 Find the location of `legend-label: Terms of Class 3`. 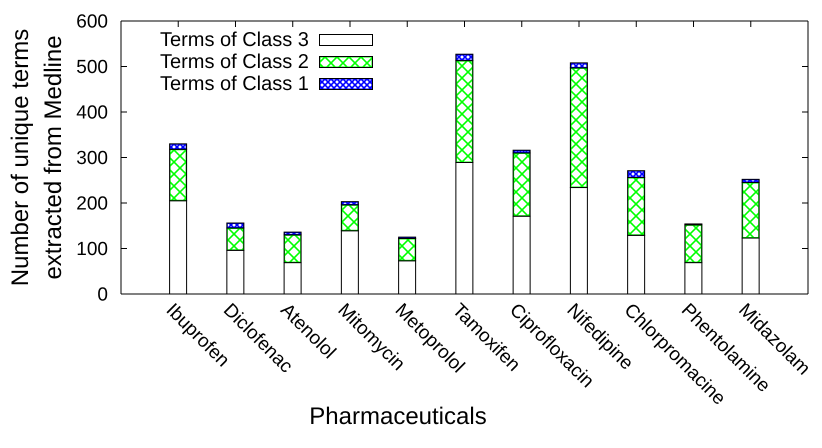

legend-label: Terms of Class 3 is located at coordinates (234, 40).